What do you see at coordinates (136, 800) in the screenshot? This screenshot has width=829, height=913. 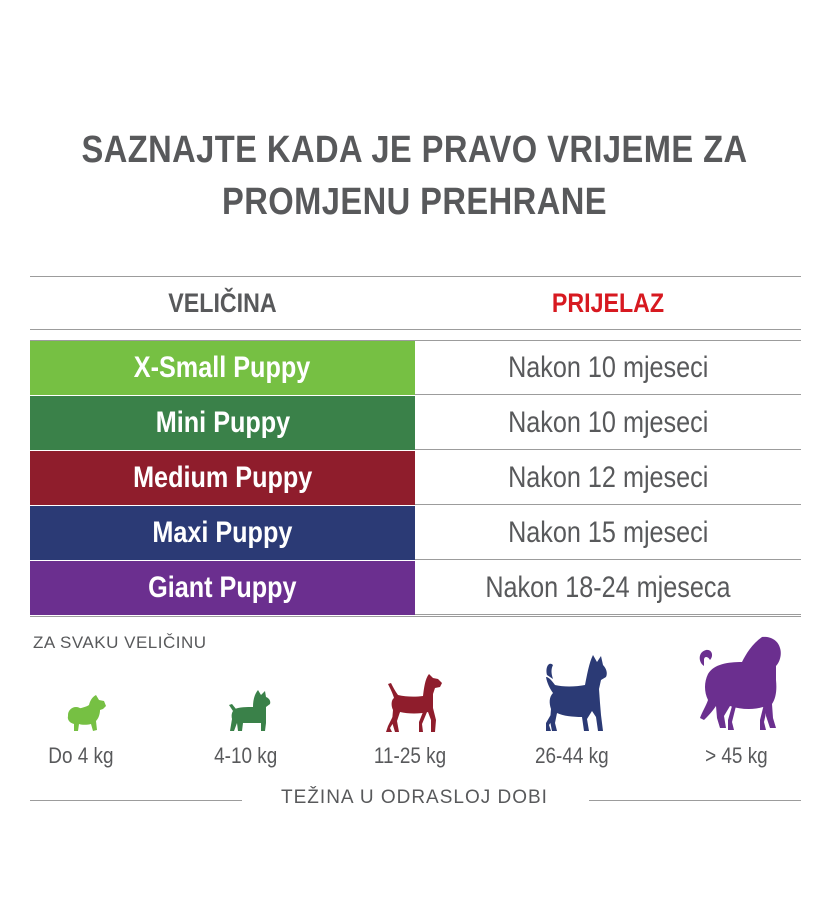 I see `footer-line-left` at bounding box center [136, 800].